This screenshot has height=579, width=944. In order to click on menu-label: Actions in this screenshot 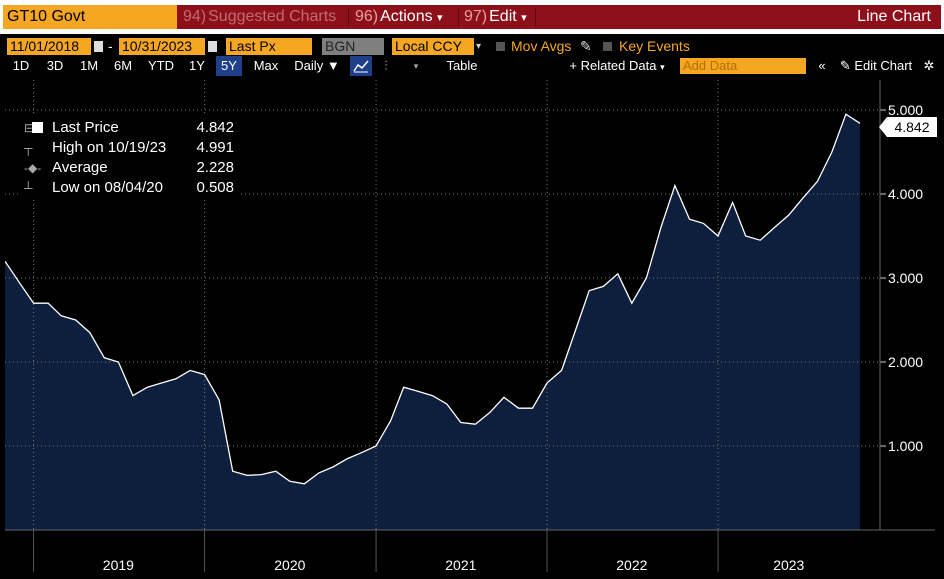, I will do `click(406, 16)`.